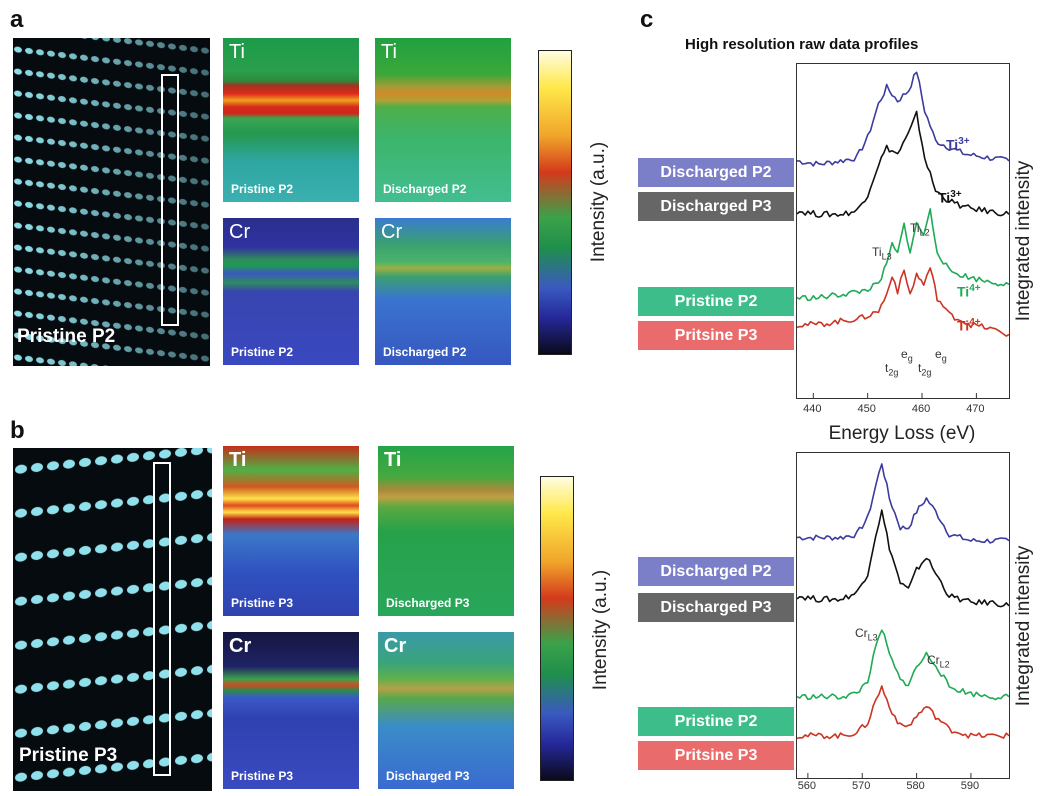 The image size is (1041, 796). Describe the element at coordinates (903, 558) in the screenshot. I see `cr-series-discharged-p3` at that location.